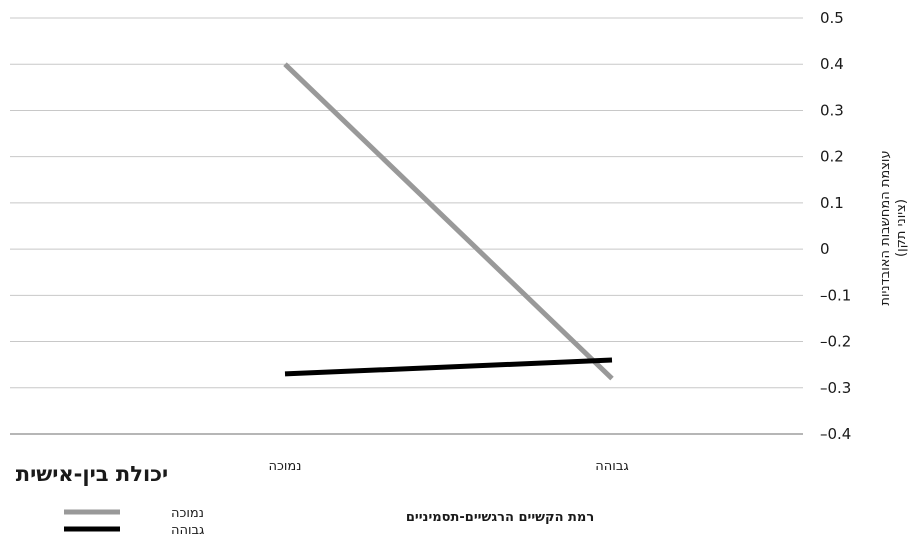 The image size is (916, 539). I want to click on y-tick-label: 0.1, so click(832, 203).